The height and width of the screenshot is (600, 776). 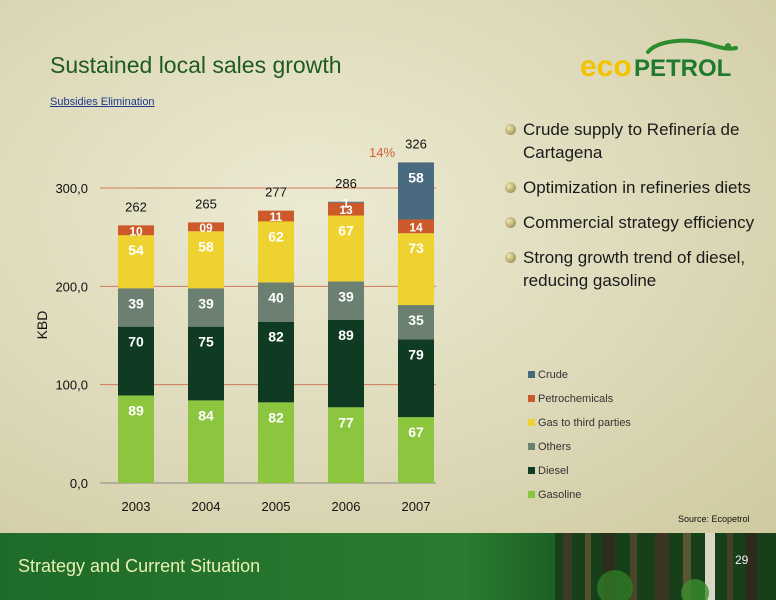 I want to click on legend-item-petrochemicals: Petrochemicals, so click(x=579, y=402).